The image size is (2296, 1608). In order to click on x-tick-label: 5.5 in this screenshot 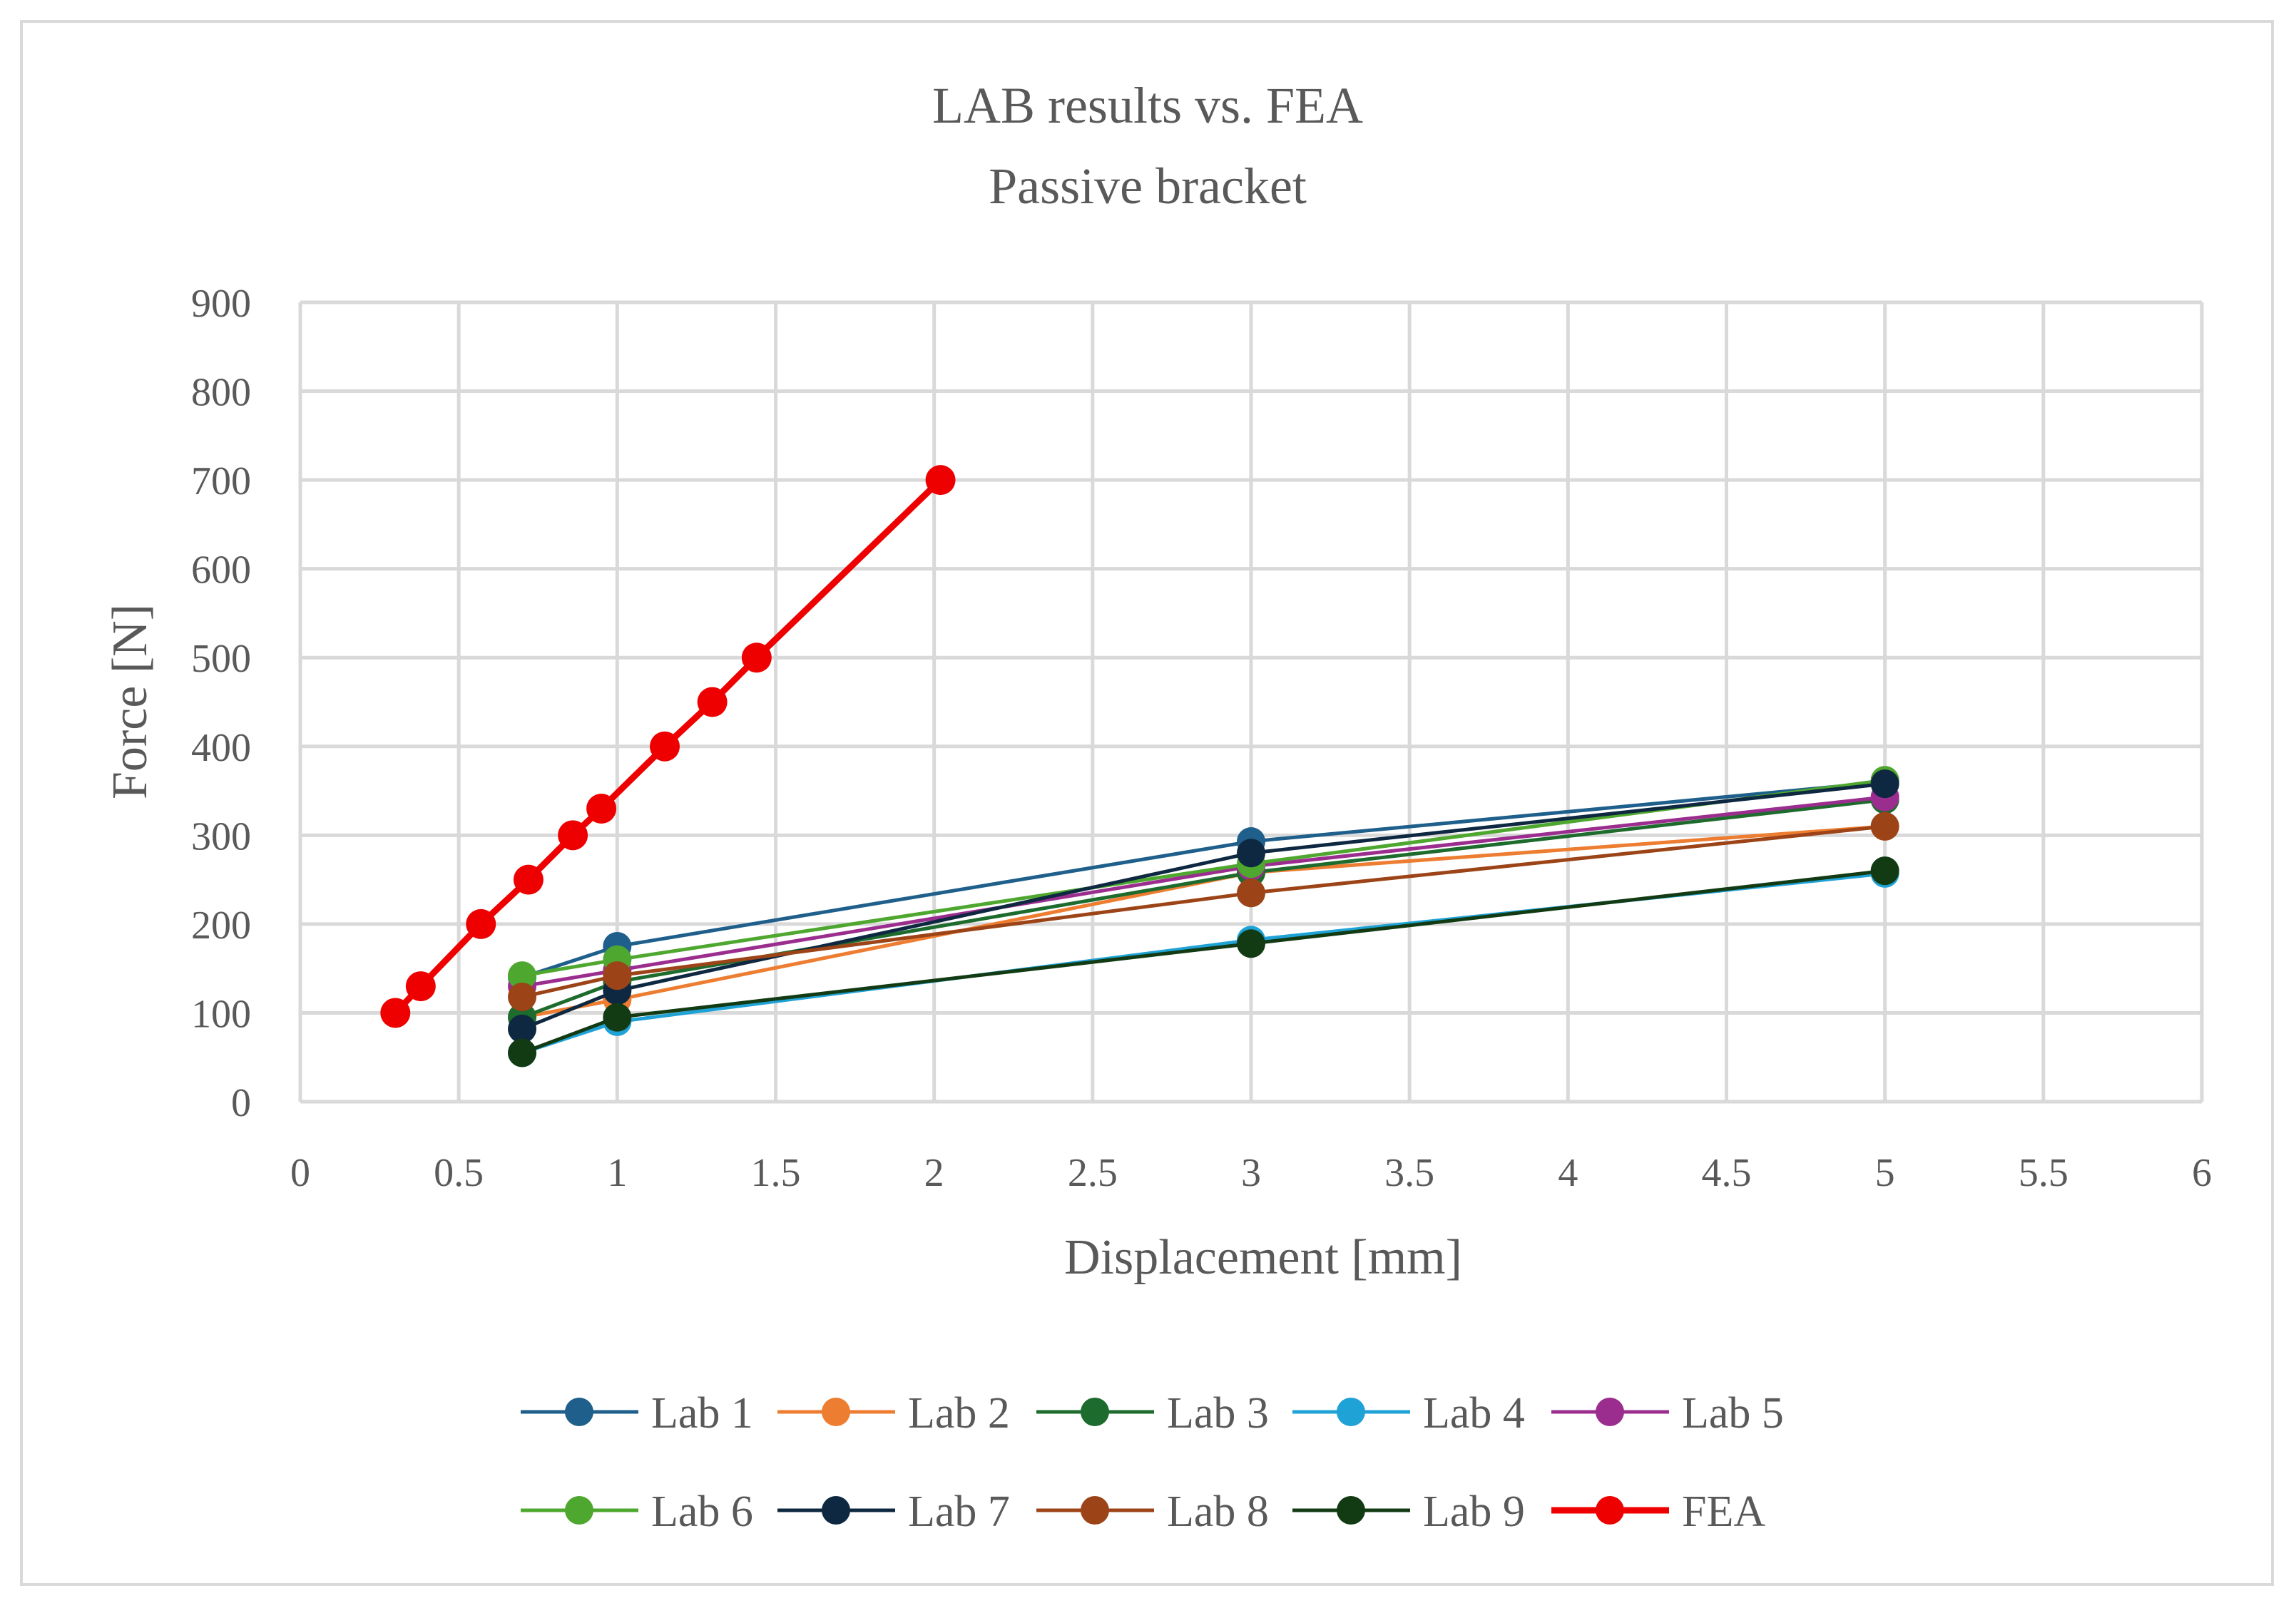, I will do `click(2043, 1173)`.